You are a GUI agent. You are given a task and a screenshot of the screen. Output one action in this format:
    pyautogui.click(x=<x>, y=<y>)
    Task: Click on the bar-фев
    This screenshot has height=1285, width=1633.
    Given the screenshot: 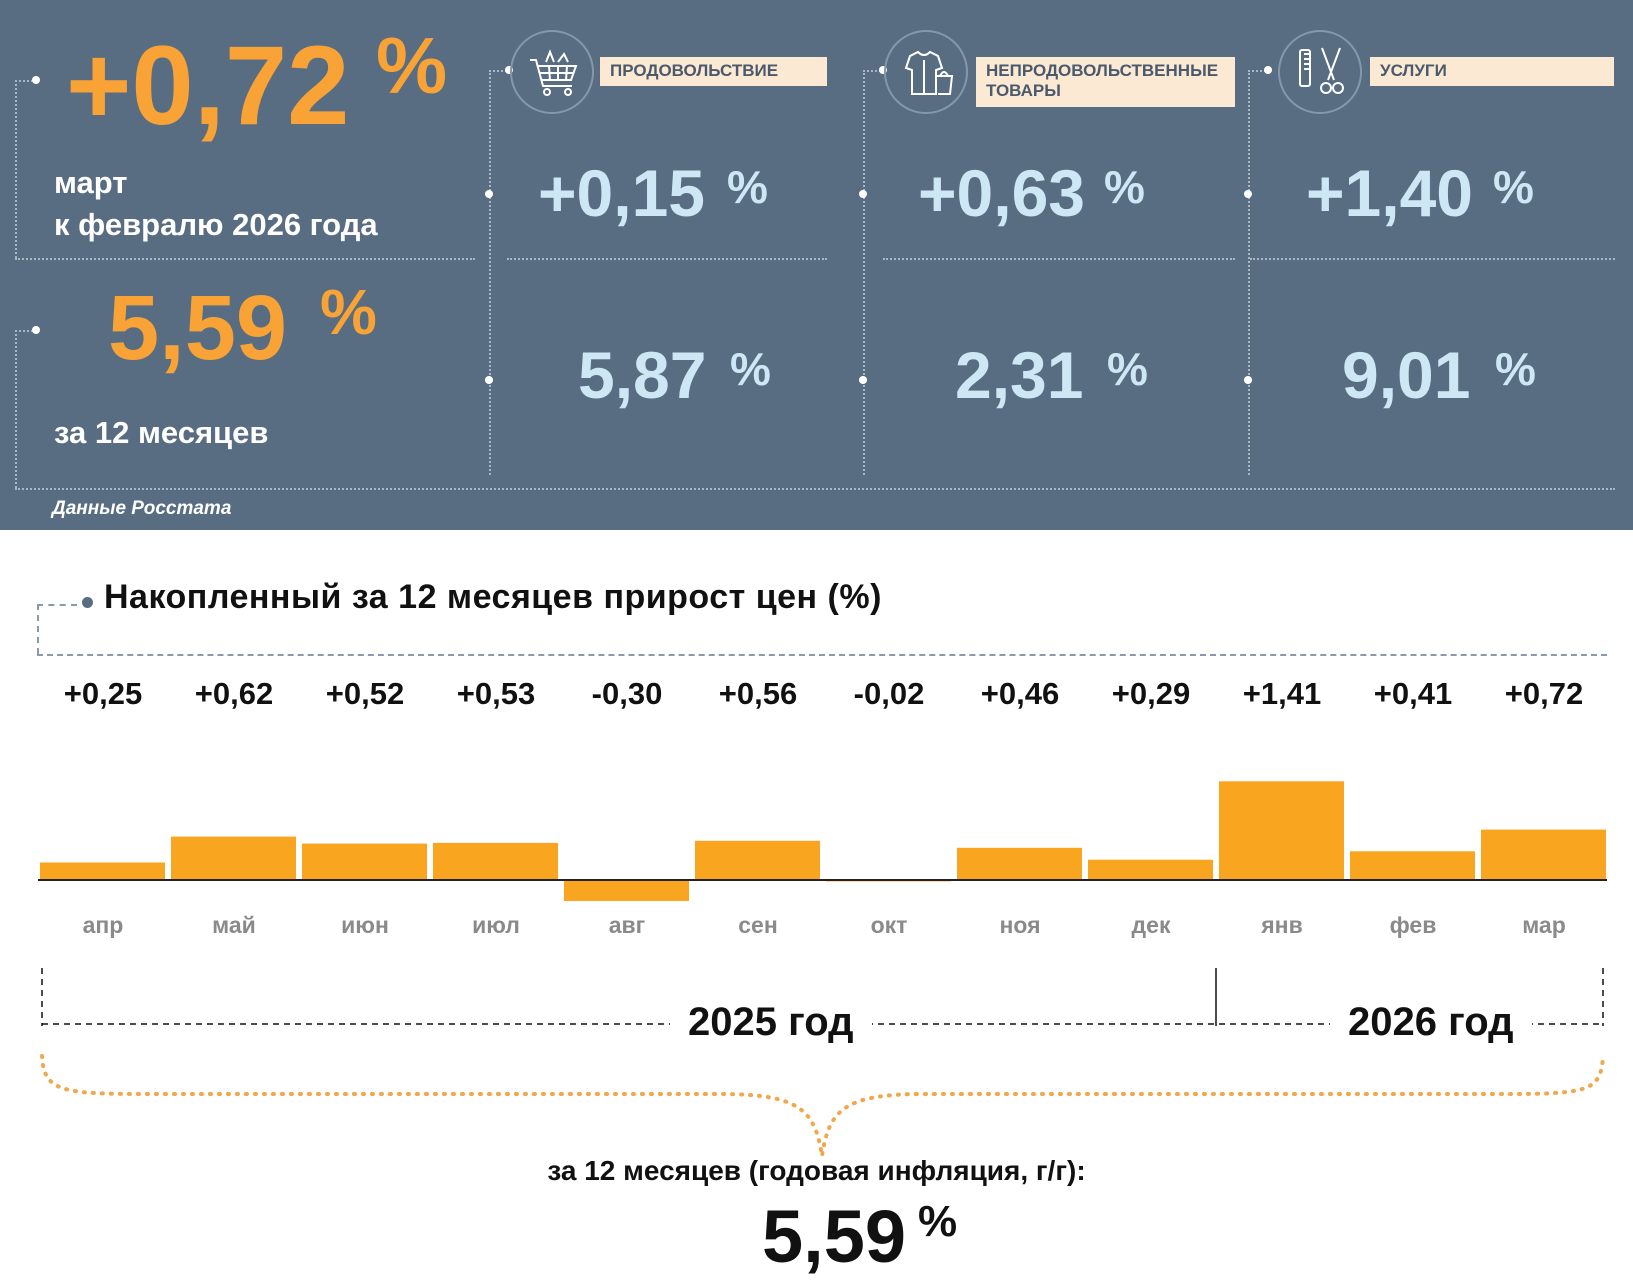 What is the action you would take?
    pyautogui.click(x=1412, y=865)
    